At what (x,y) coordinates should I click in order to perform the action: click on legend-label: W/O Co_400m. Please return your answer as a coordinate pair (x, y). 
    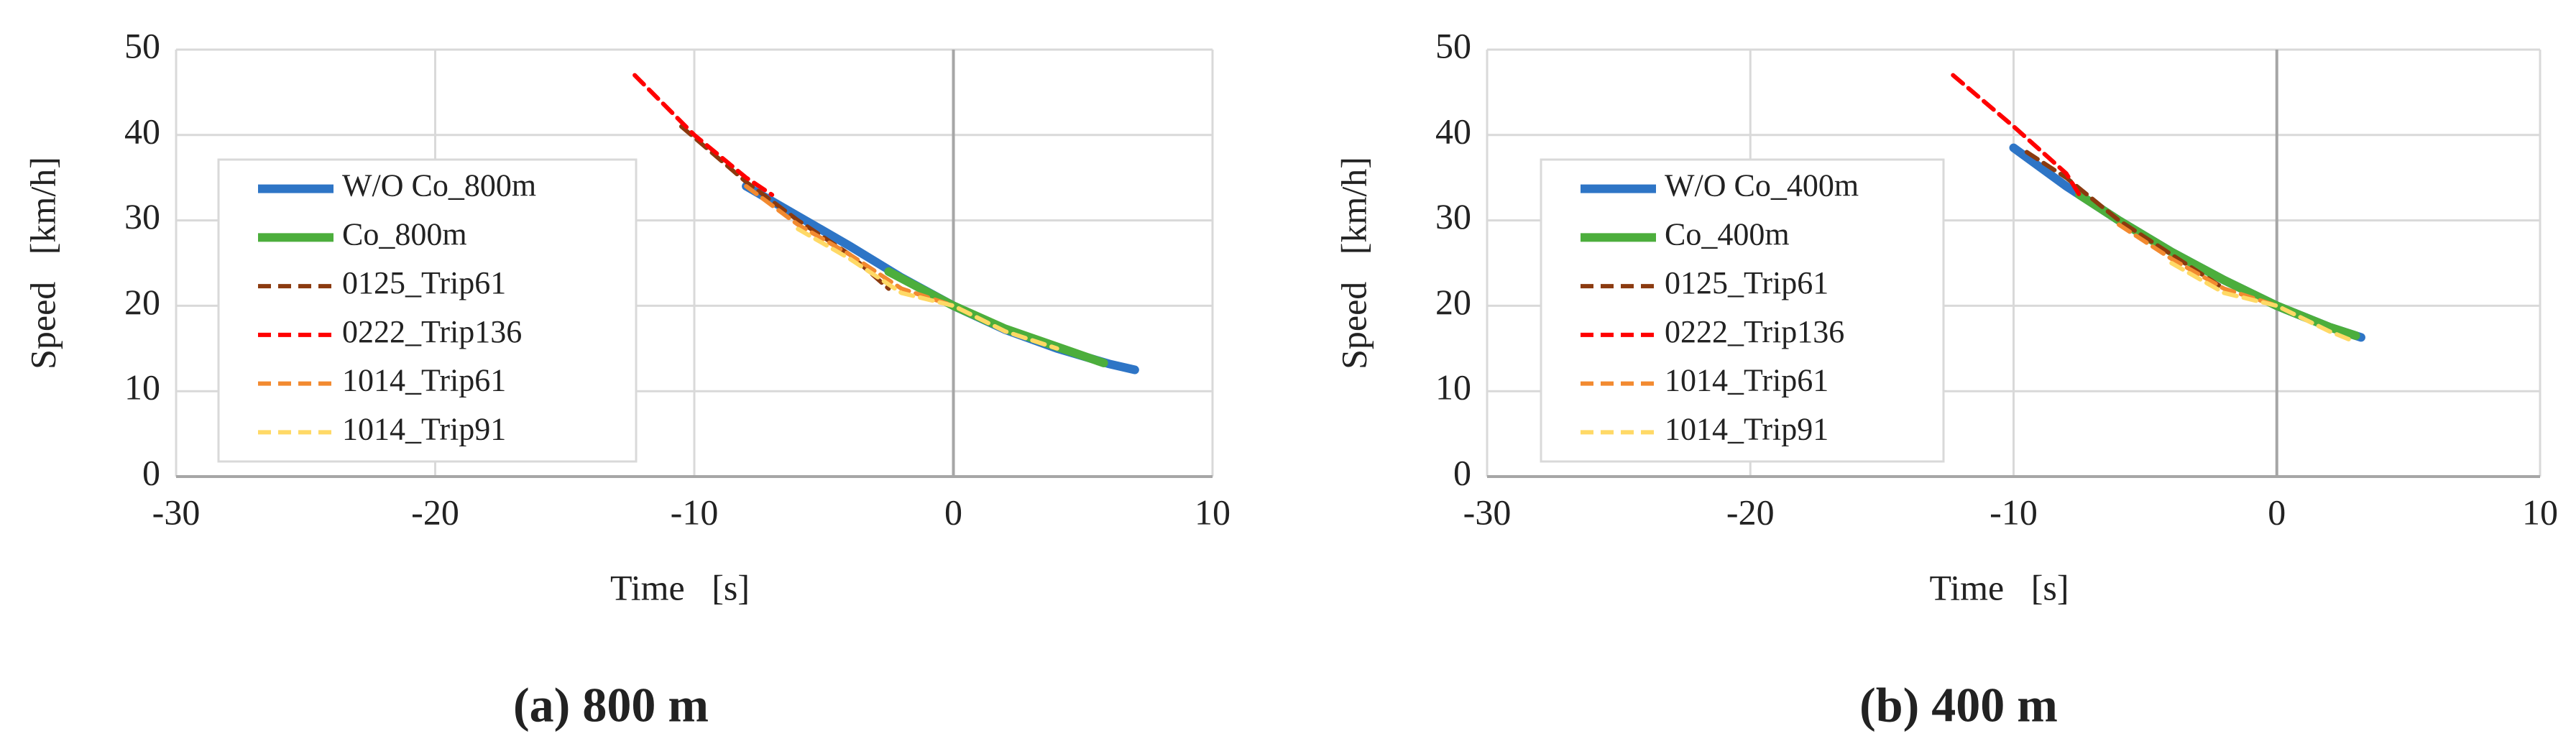
    Looking at the image, I should click on (1762, 185).